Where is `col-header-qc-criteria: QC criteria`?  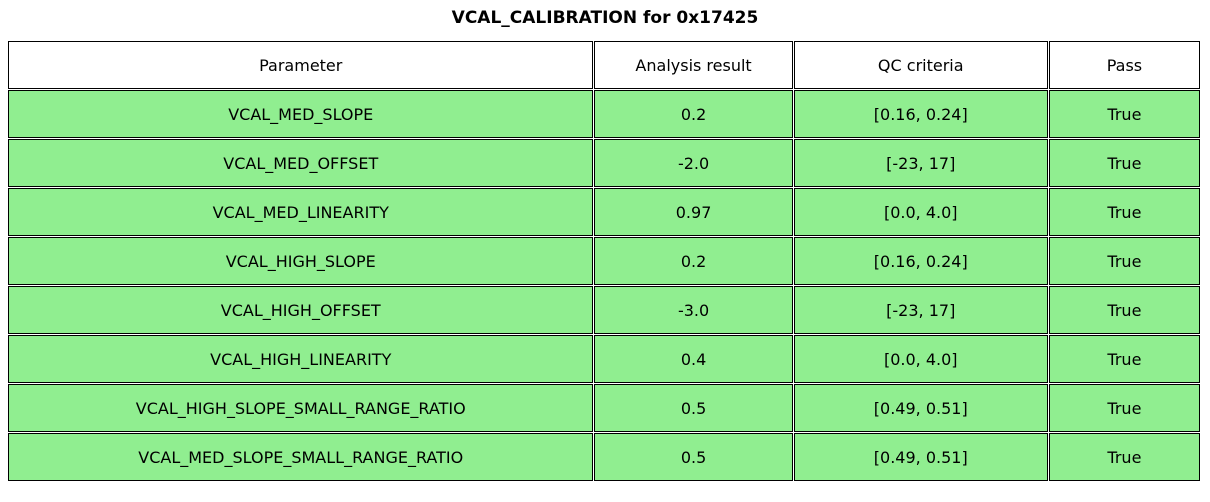
col-header-qc-criteria: QC criteria is located at coordinates (920, 65).